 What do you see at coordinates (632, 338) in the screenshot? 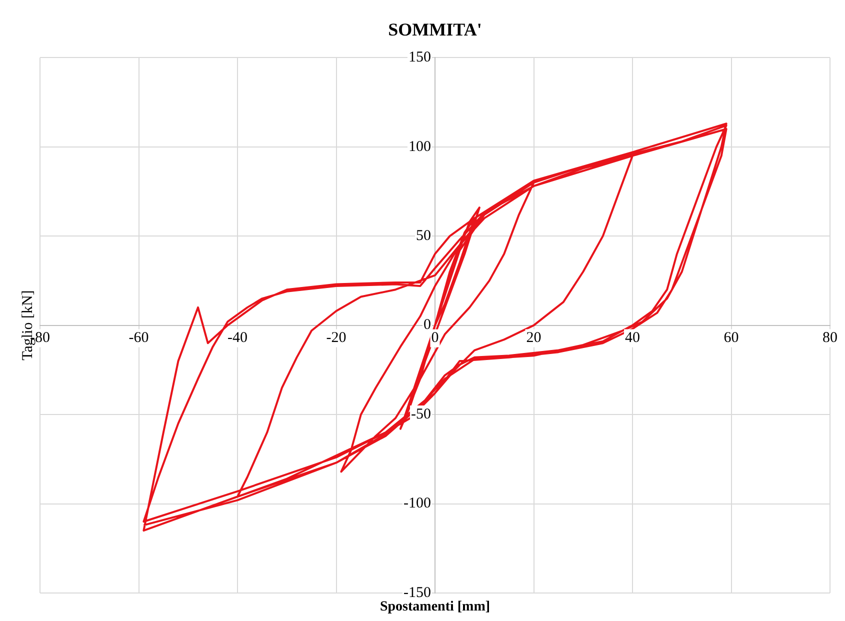
I see `x-tick-label: 40` at bounding box center [632, 338].